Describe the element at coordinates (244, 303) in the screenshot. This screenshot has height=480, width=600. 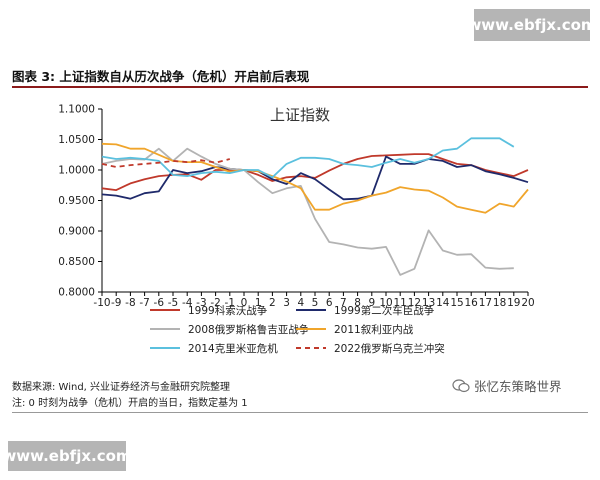
I see `x-tick-label: 0` at that location.